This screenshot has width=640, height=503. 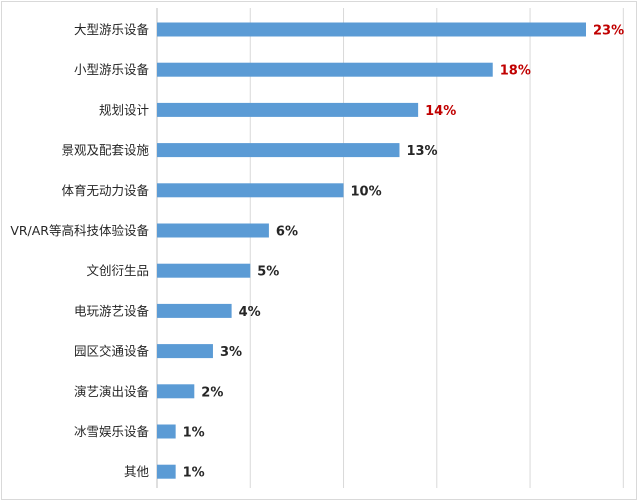 I want to click on category-label: 冰雪娱乐设备, so click(x=112, y=431).